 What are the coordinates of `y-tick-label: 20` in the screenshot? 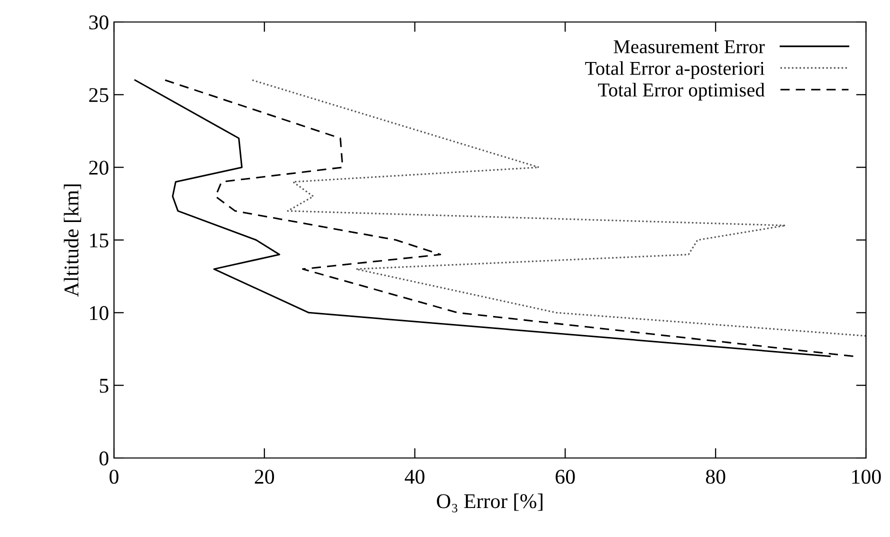 It's located at (98, 167).